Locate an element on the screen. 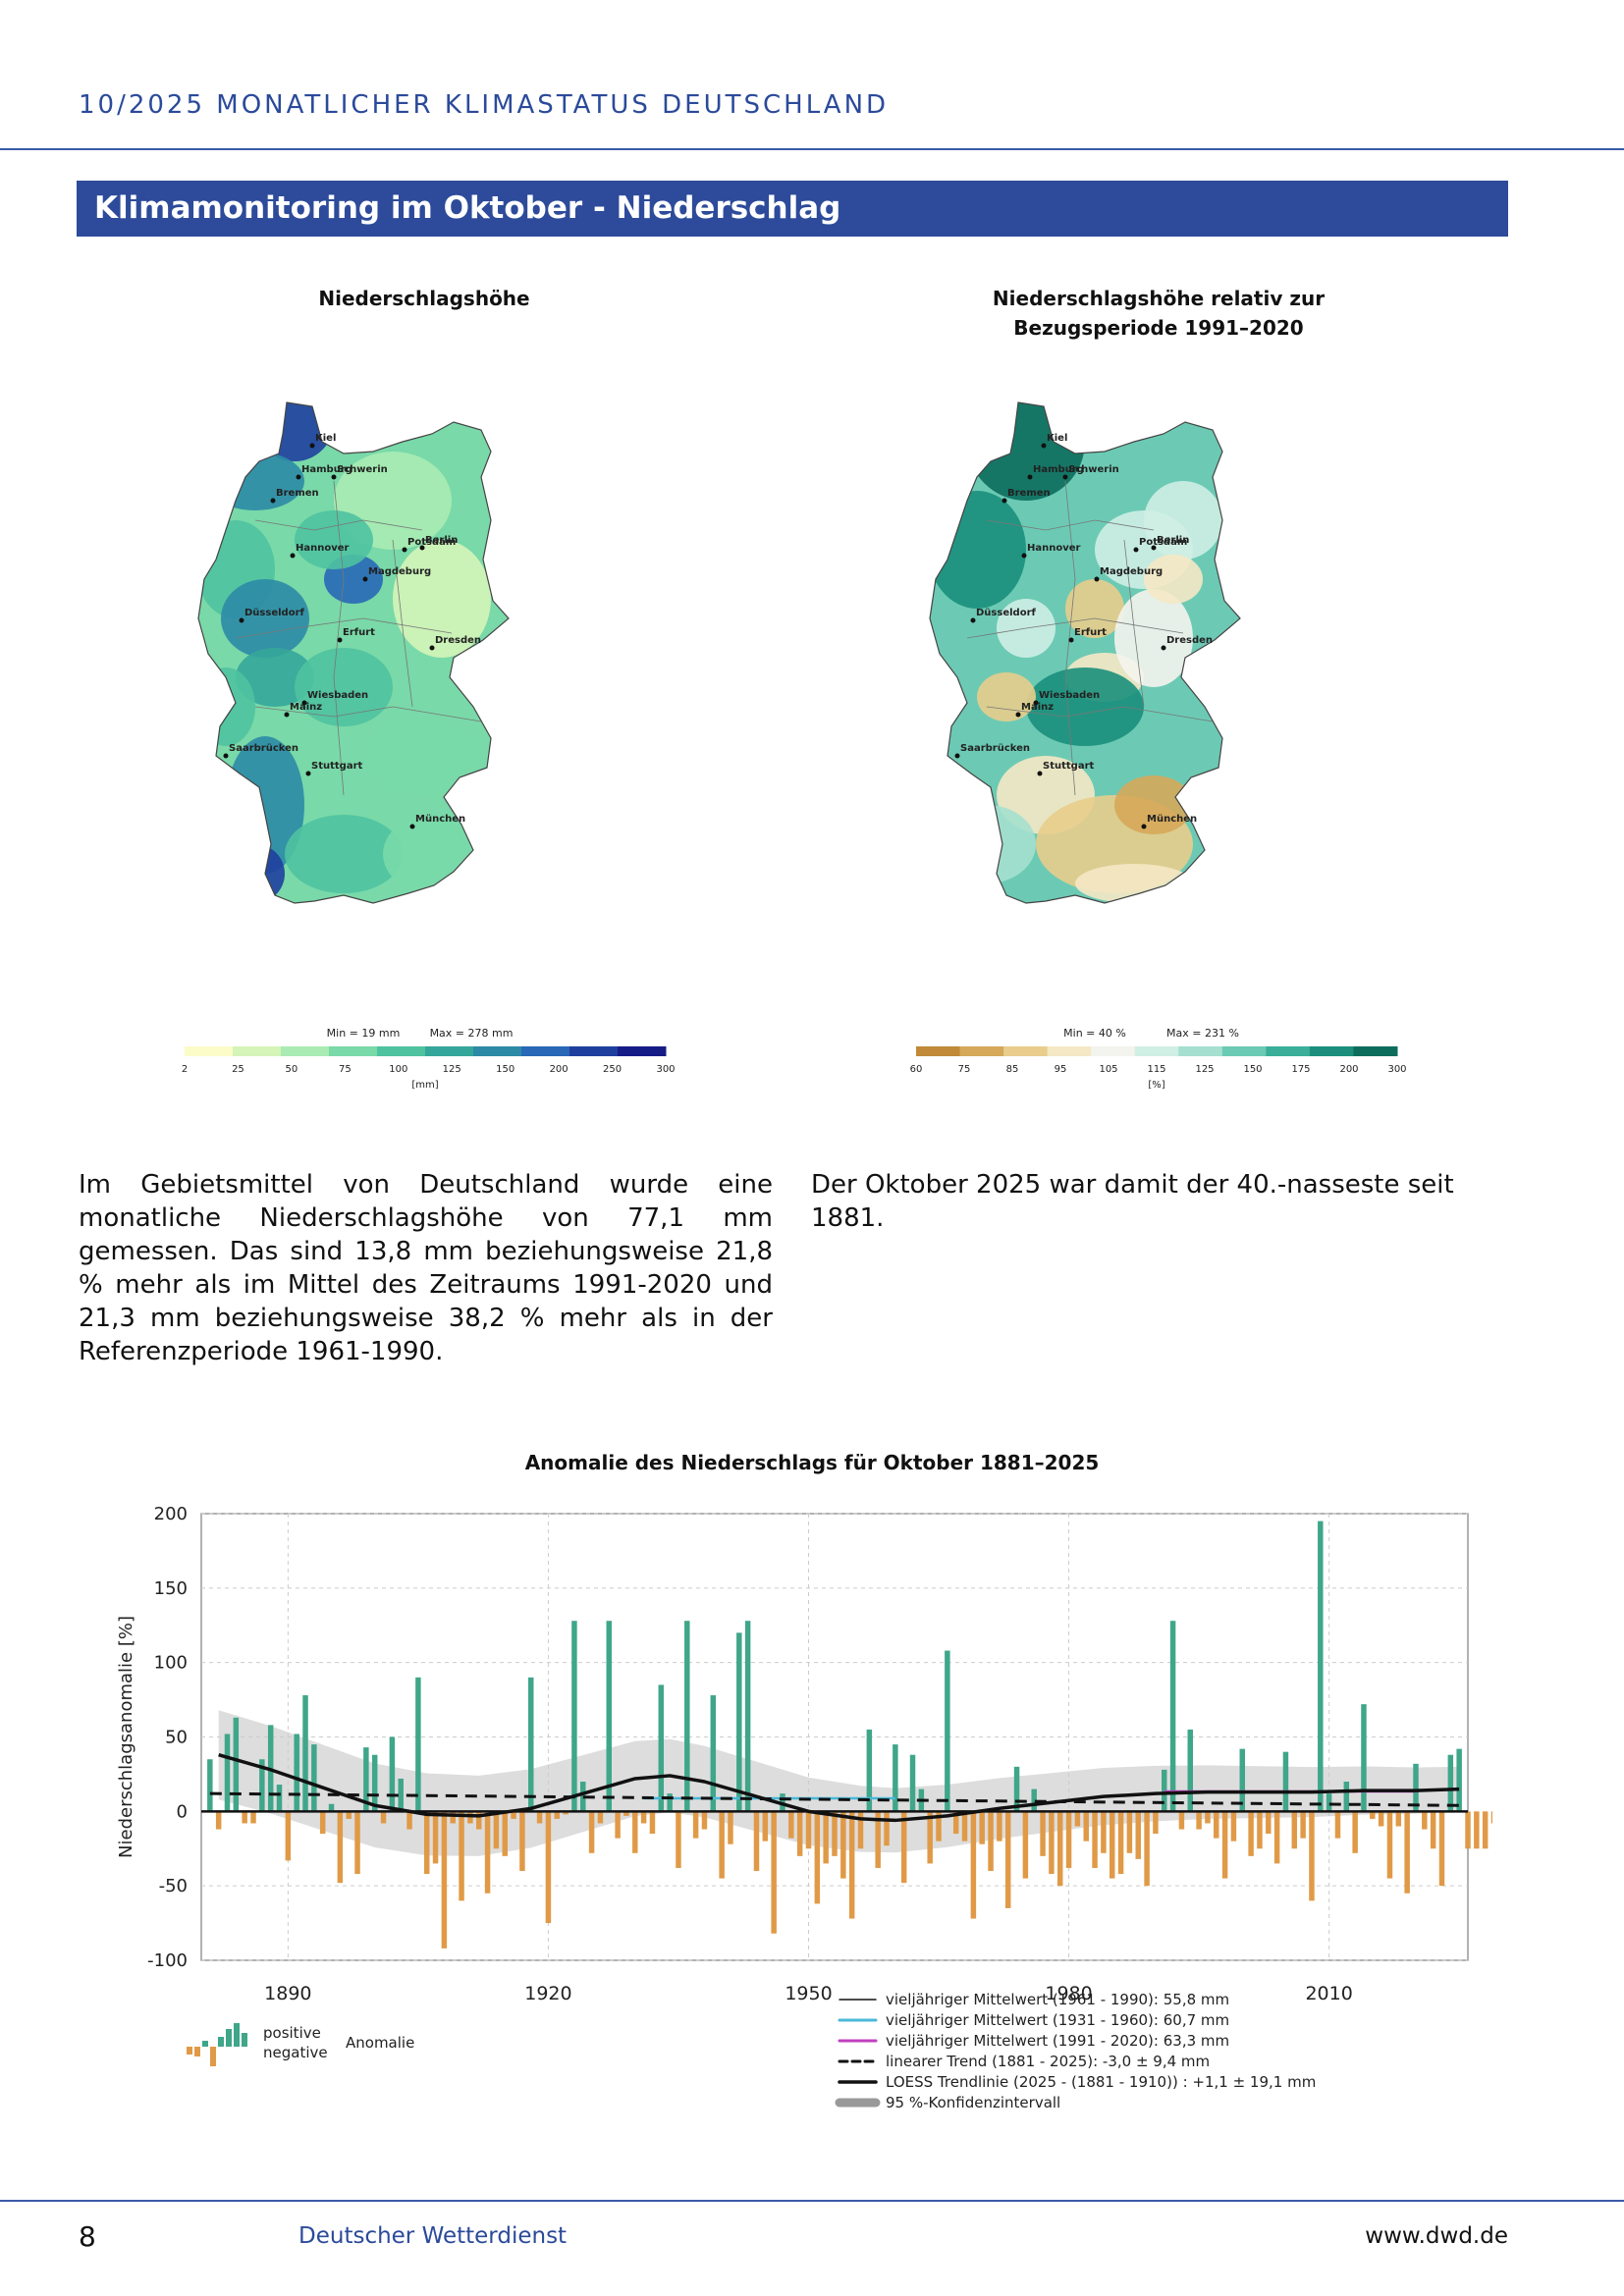 The height and width of the screenshot is (2296, 1624). map2-city-label: Kiel is located at coordinates (1057, 438).